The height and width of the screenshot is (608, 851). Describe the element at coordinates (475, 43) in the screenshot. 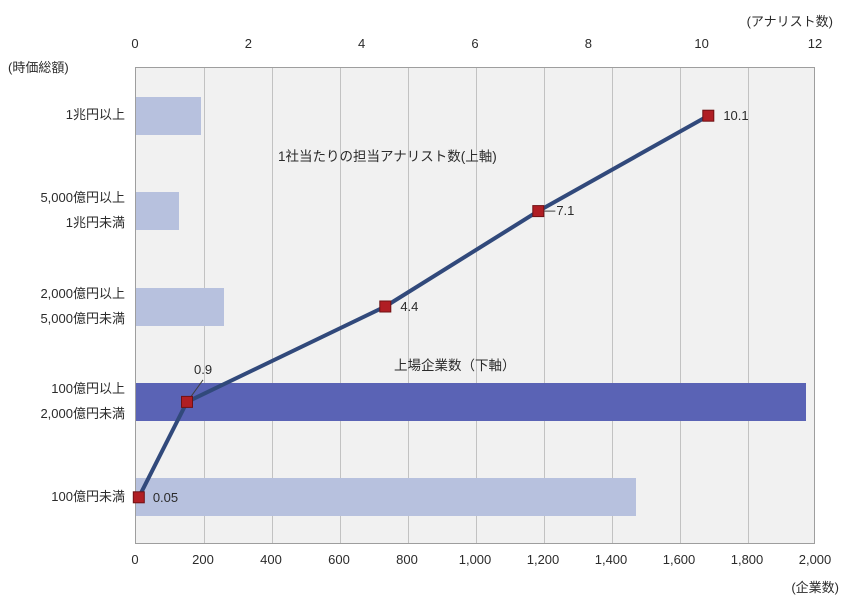

I see `top-axis-tick: 6` at that location.